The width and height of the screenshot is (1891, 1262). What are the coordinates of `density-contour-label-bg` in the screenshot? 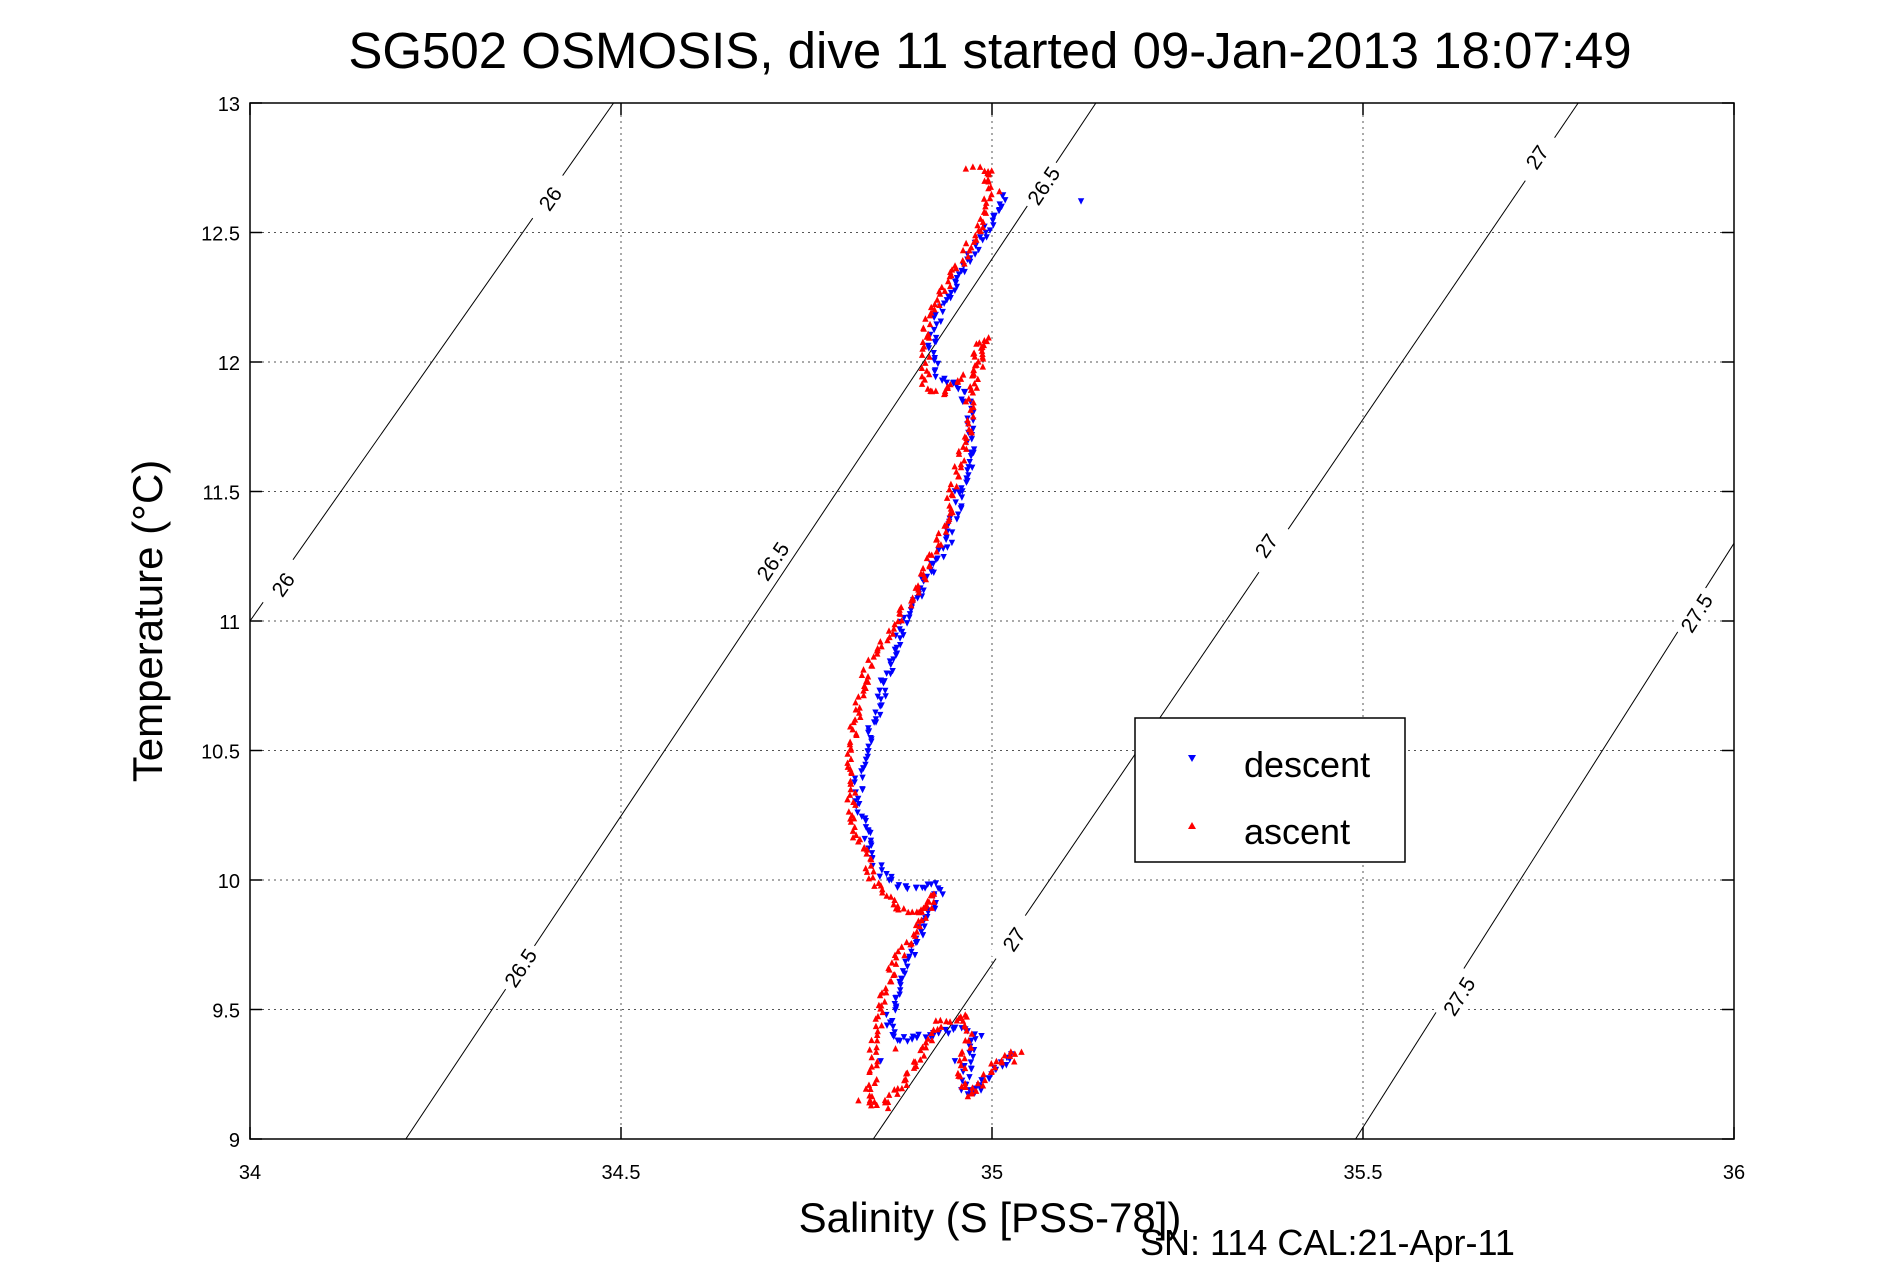 It's located at (550, 199).